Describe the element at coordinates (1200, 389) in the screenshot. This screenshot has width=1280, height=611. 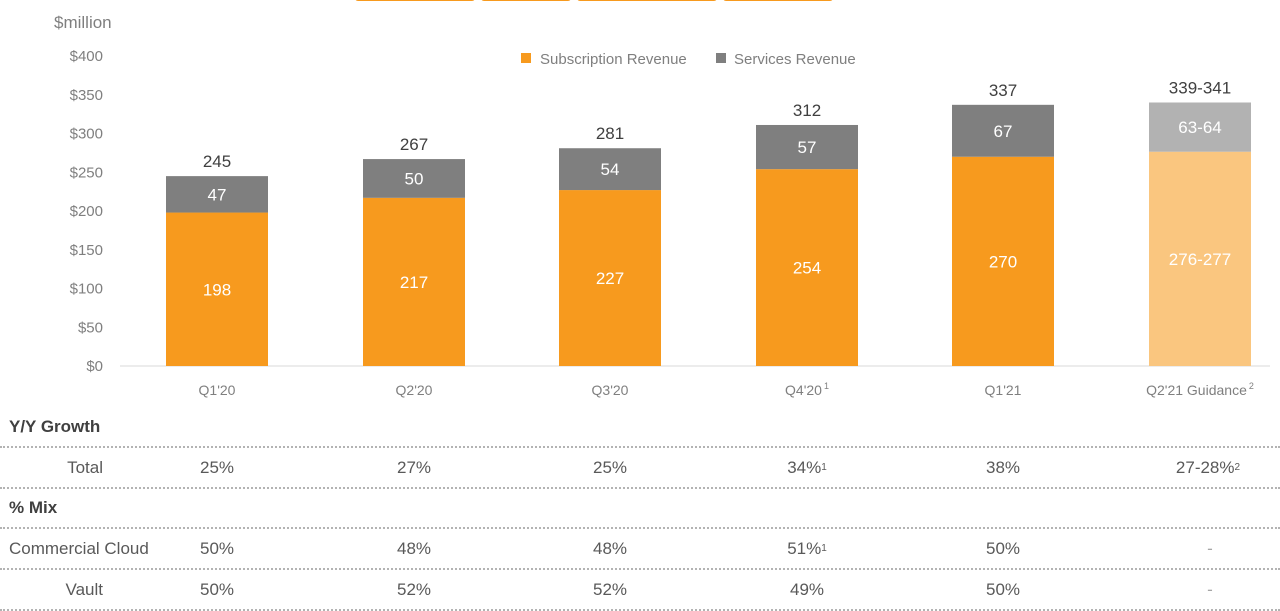
I see `x-tick-label: Q2'21 Guidance 2` at that location.